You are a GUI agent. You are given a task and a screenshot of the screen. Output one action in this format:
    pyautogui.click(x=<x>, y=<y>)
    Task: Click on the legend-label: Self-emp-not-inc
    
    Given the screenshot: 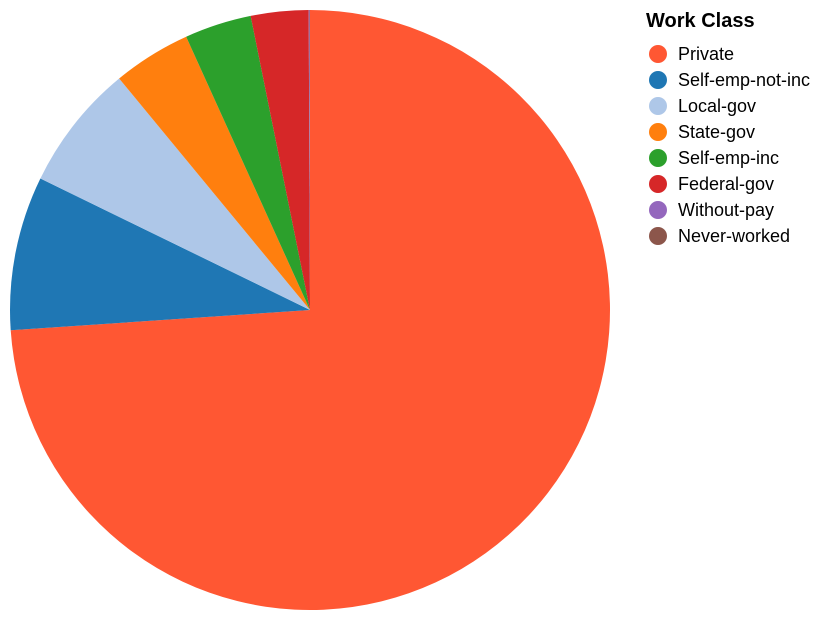 What is the action you would take?
    pyautogui.click(x=744, y=80)
    